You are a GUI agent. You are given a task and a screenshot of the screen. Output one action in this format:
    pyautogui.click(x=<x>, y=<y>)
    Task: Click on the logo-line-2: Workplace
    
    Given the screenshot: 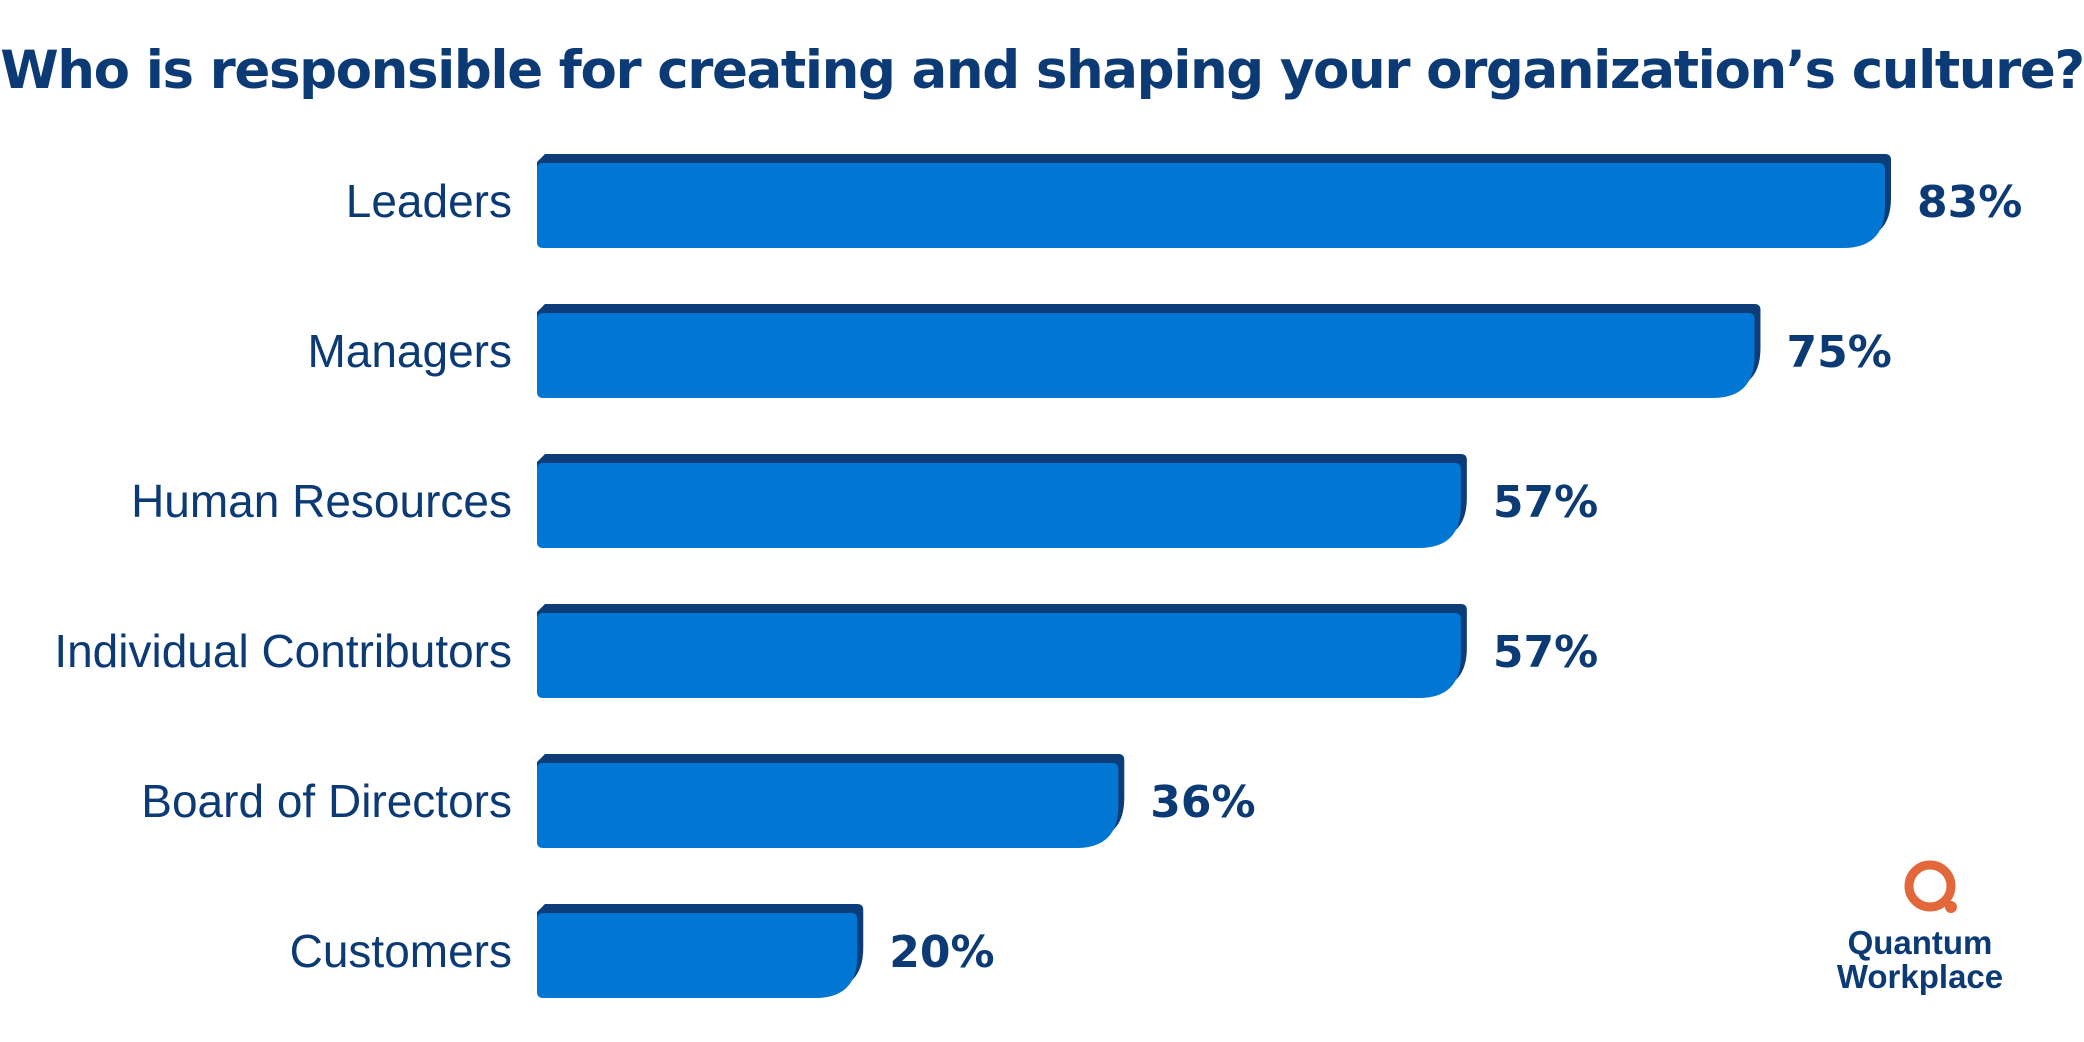 What is the action you would take?
    pyautogui.click(x=1920, y=976)
    